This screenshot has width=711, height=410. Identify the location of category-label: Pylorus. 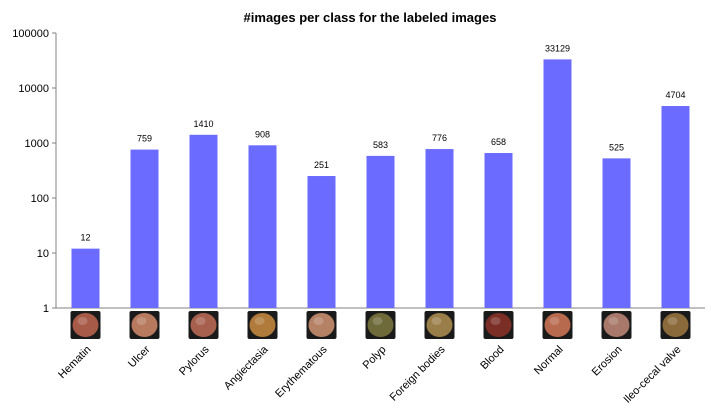
(194, 360).